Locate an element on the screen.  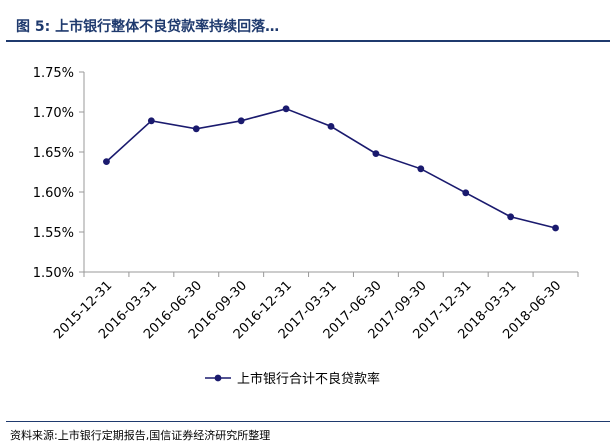
y-tick-label: 1.60% is located at coordinates (53, 193).